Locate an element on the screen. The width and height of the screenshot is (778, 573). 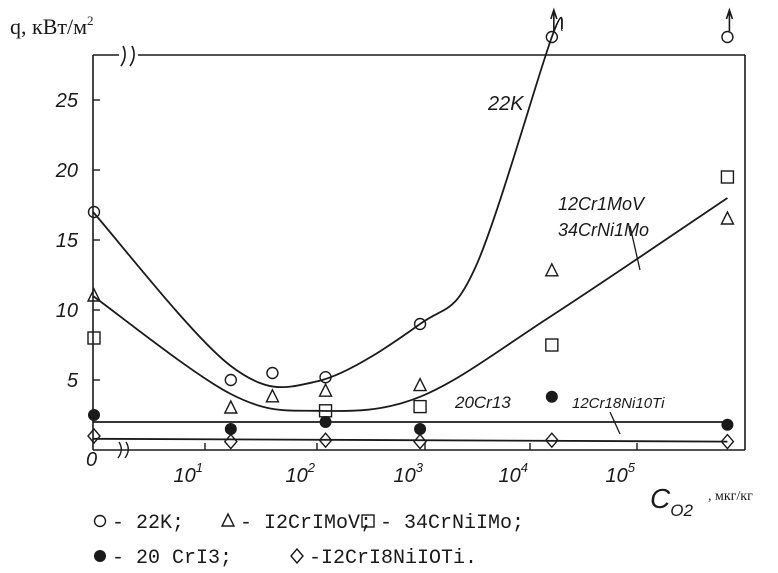
x-axis-unit: , мкг/кг is located at coordinates (730, 496).